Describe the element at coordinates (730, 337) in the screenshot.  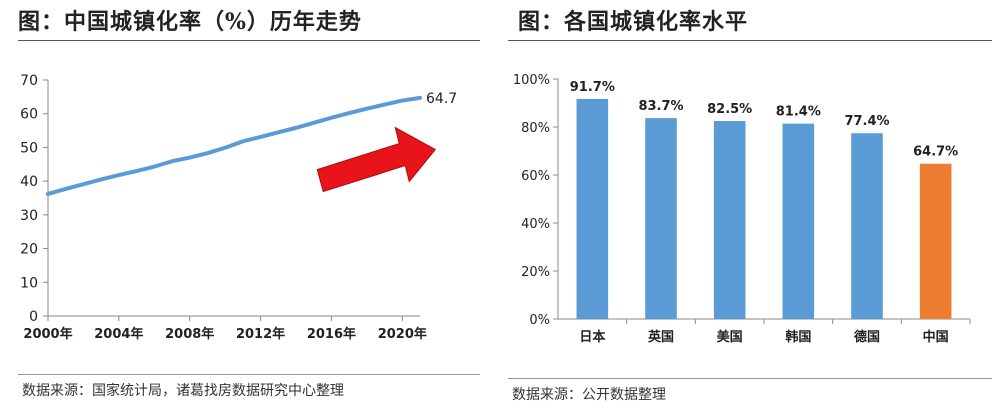
I see `x-tick-label: 美国` at that location.